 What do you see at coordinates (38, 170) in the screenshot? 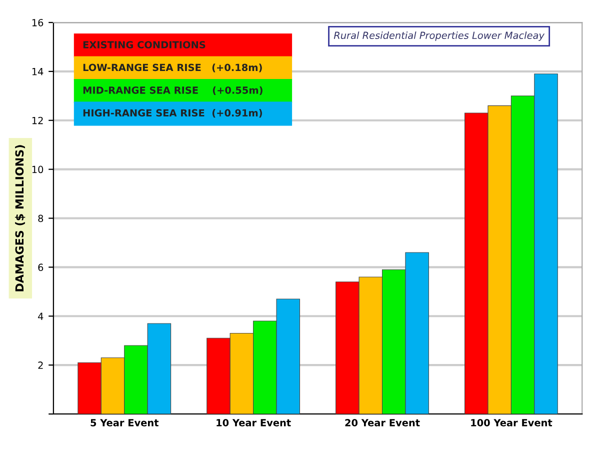
I see `y-tick-label: 10` at bounding box center [38, 170].